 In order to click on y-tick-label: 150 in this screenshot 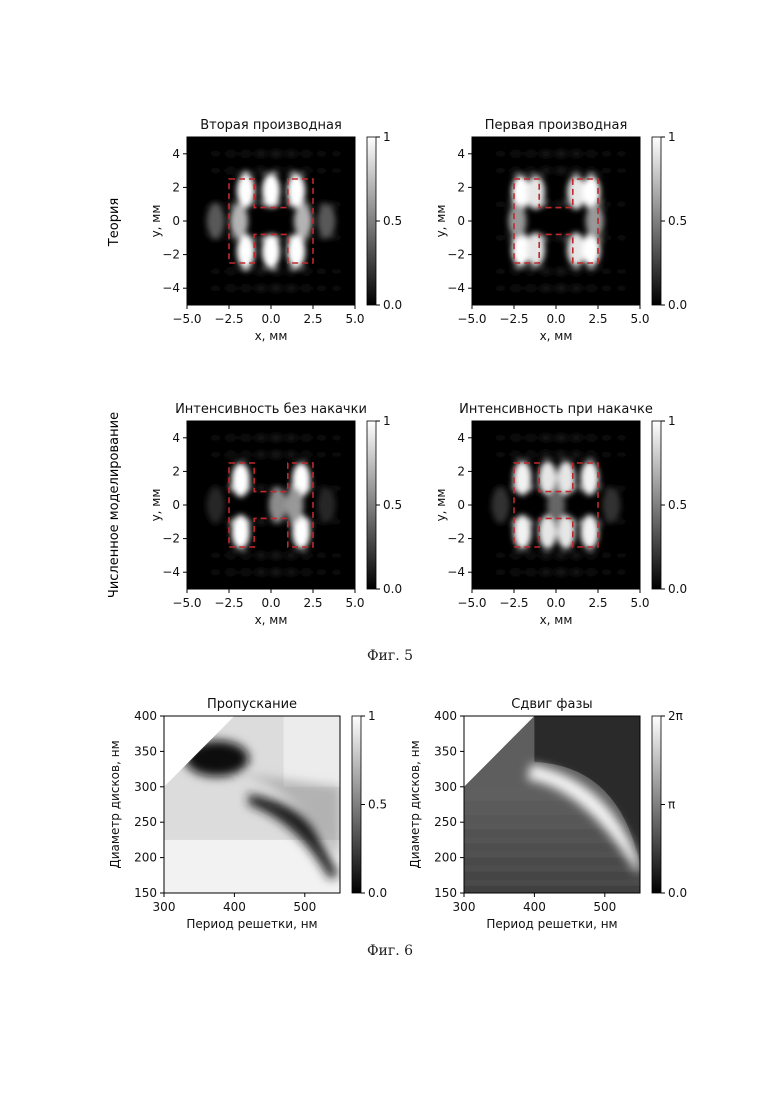, I will do `click(145, 893)`.